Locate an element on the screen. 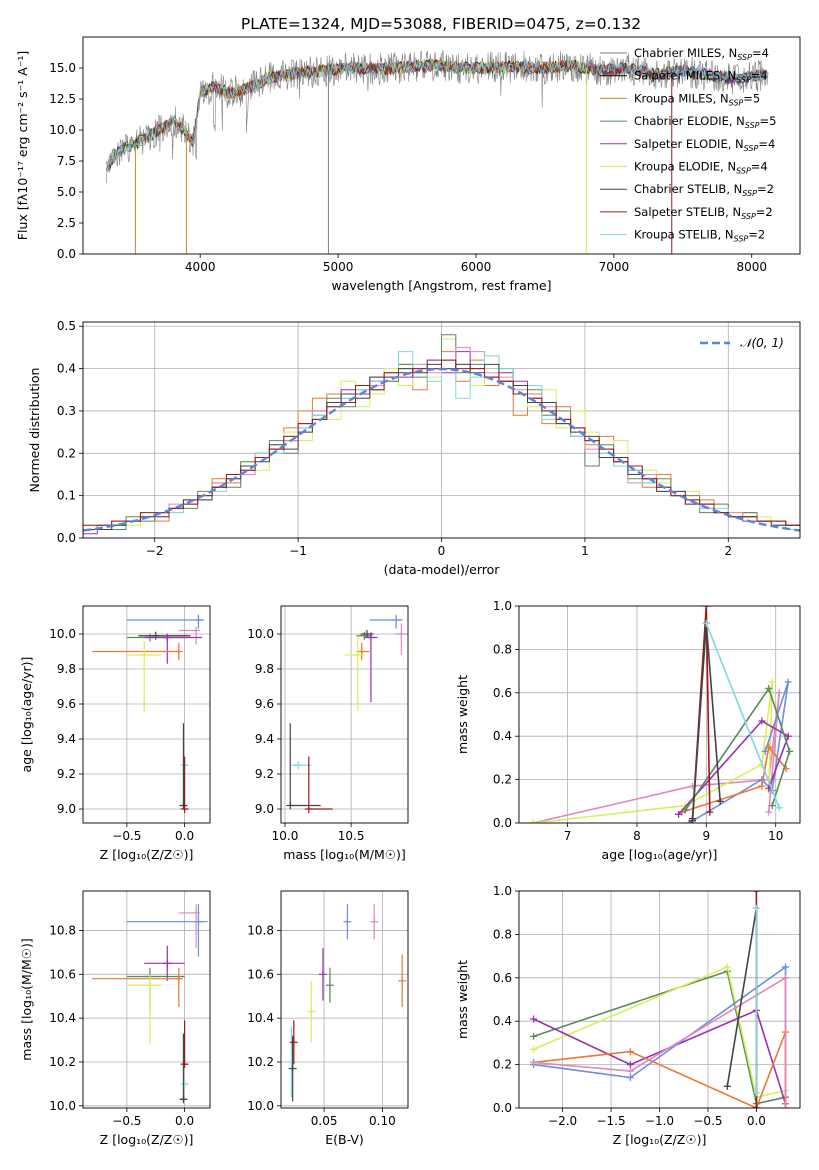  spectrum-xtick-label: 8000 is located at coordinates (751, 267).